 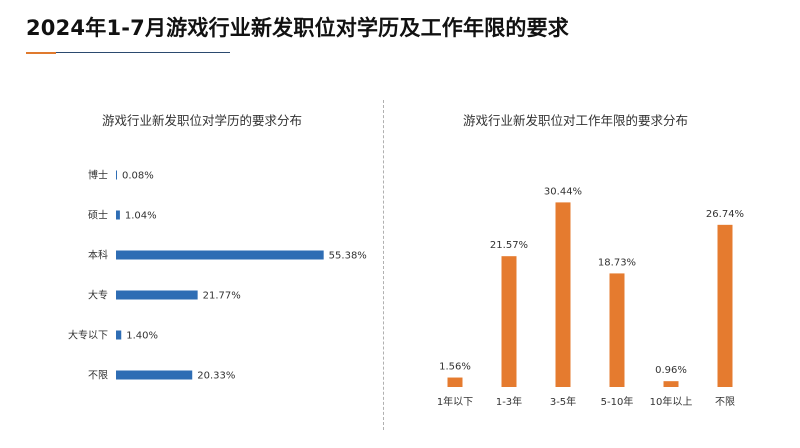 What do you see at coordinates (671, 370) in the screenshot?
I see `experience-value-label: 0.96%` at bounding box center [671, 370].